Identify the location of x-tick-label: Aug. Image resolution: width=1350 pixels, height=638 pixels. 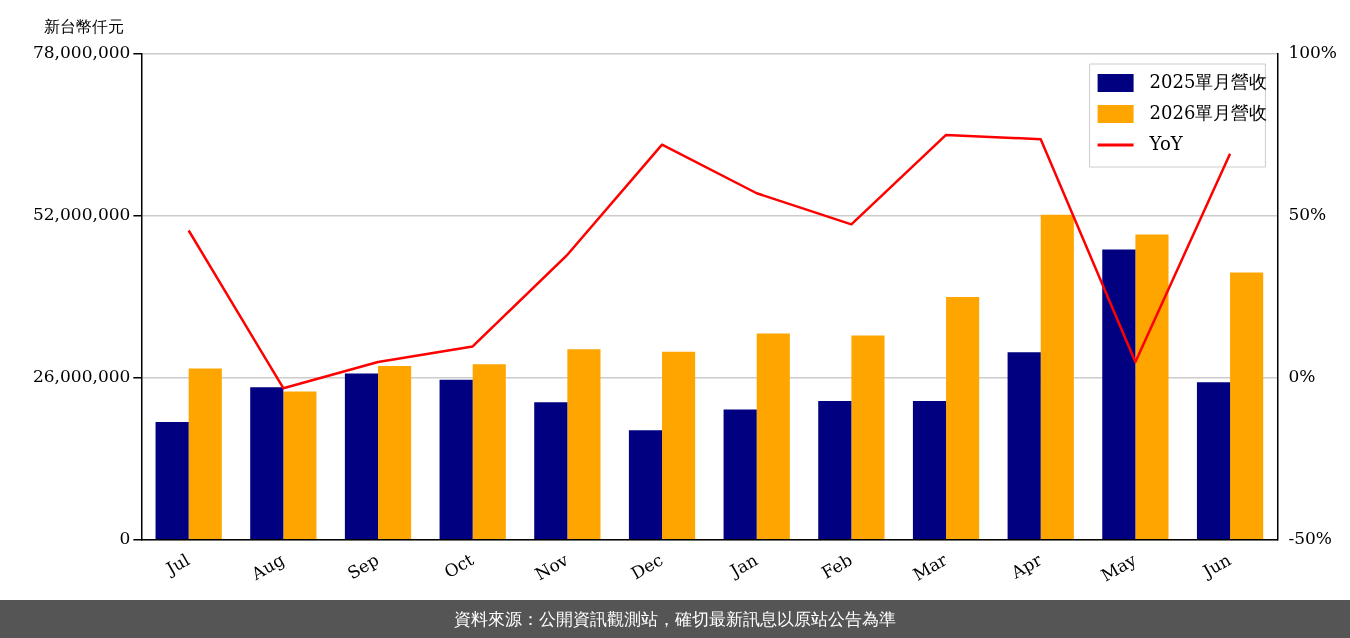
(267, 567).